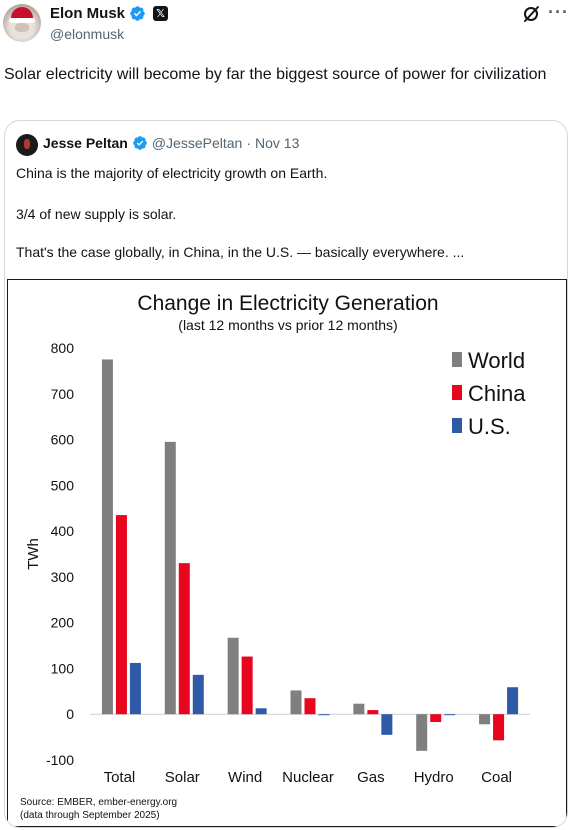 The image size is (574, 830). I want to click on y-tick-label: 700, so click(63, 394).